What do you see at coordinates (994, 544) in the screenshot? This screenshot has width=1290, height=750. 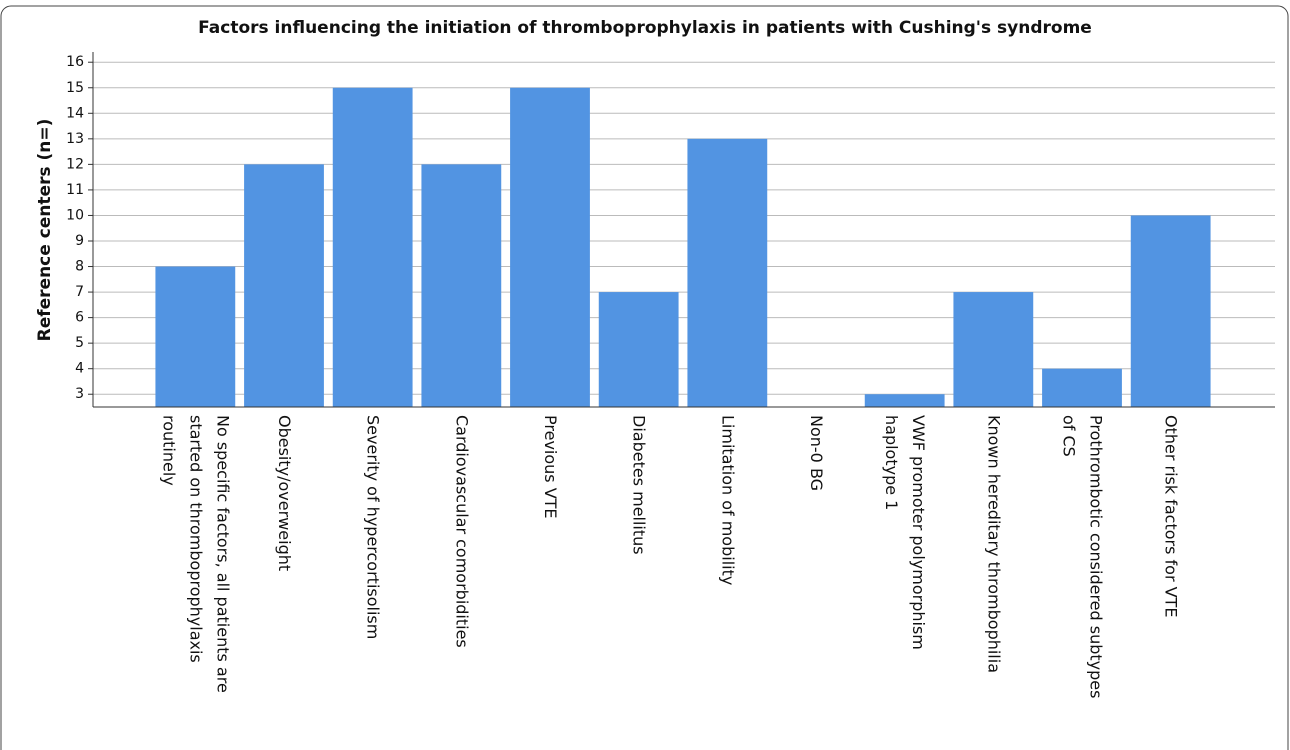 I see `x-tick-label: Known hereditary thrombophilia` at bounding box center [994, 544].